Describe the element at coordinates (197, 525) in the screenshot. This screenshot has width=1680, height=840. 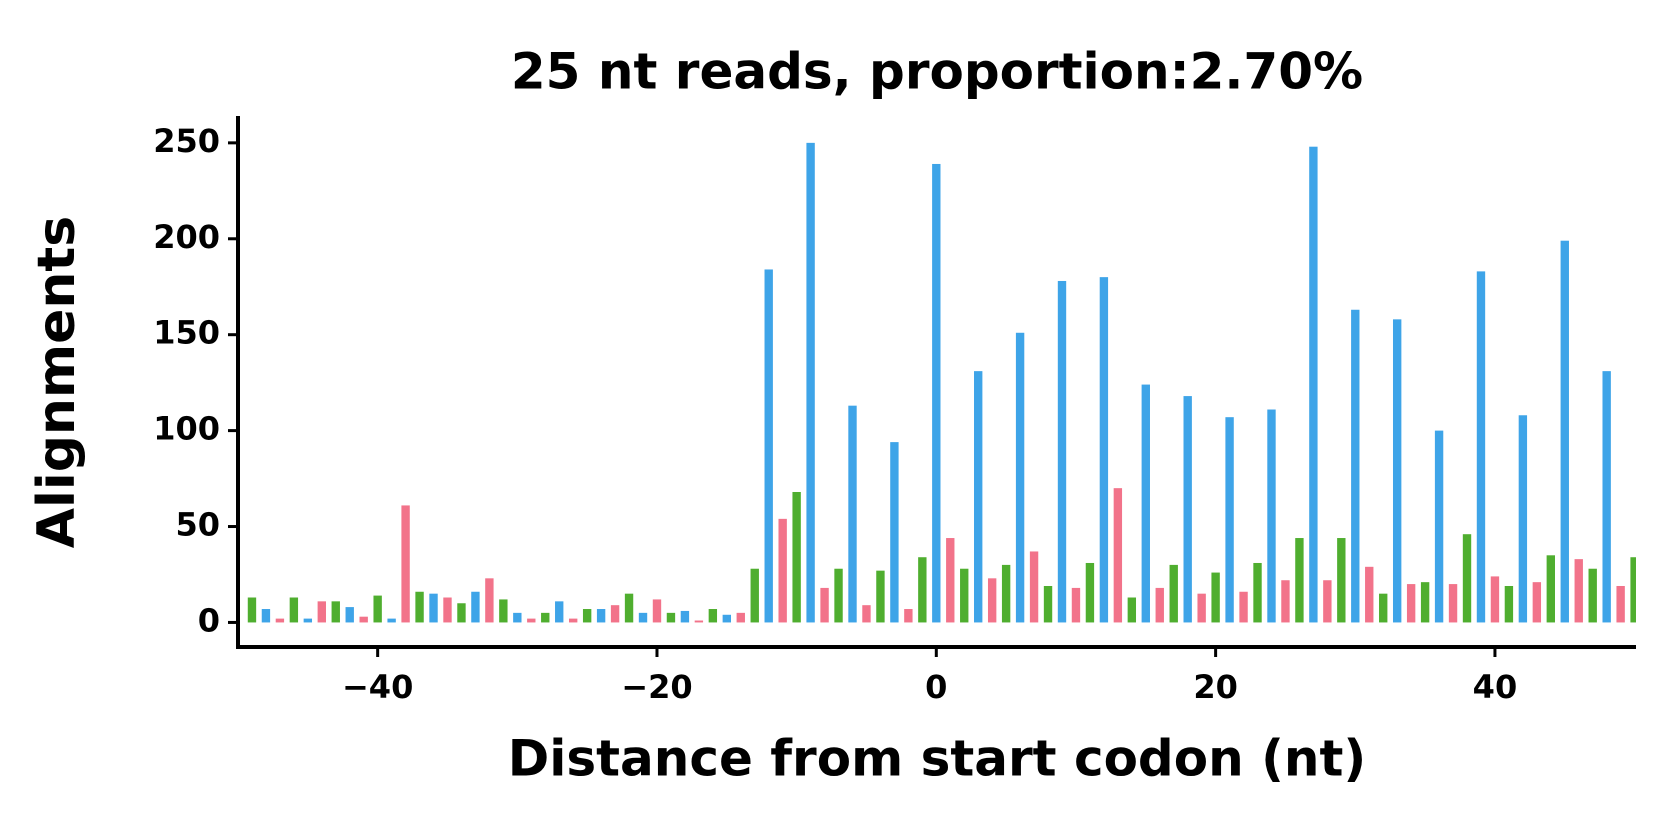
I see `y-tick-label: 50` at that location.